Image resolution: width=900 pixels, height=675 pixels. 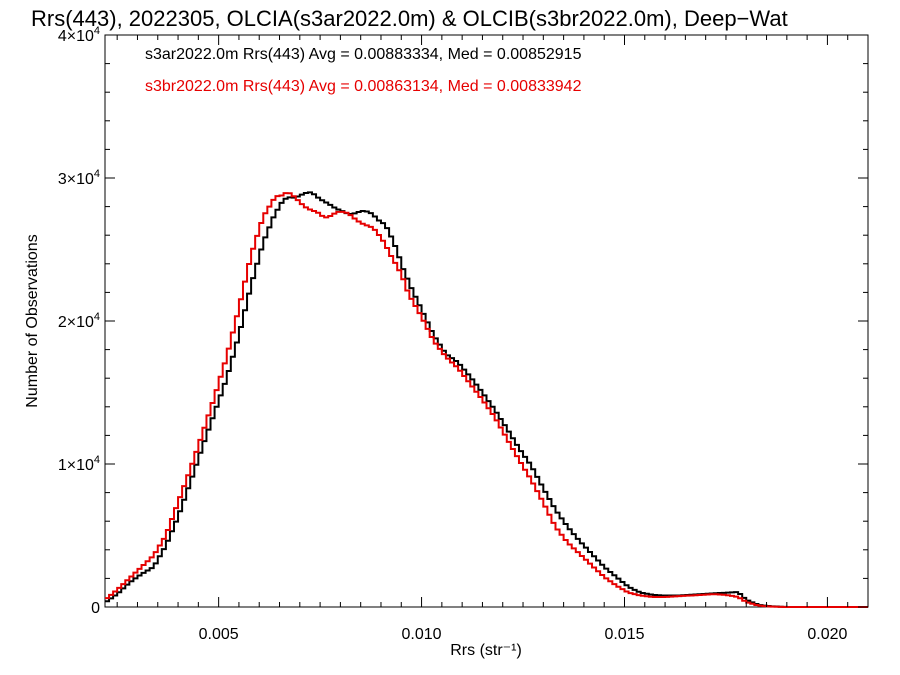 I want to click on y-tick-label: 4×10⁴, so click(x=79, y=35).